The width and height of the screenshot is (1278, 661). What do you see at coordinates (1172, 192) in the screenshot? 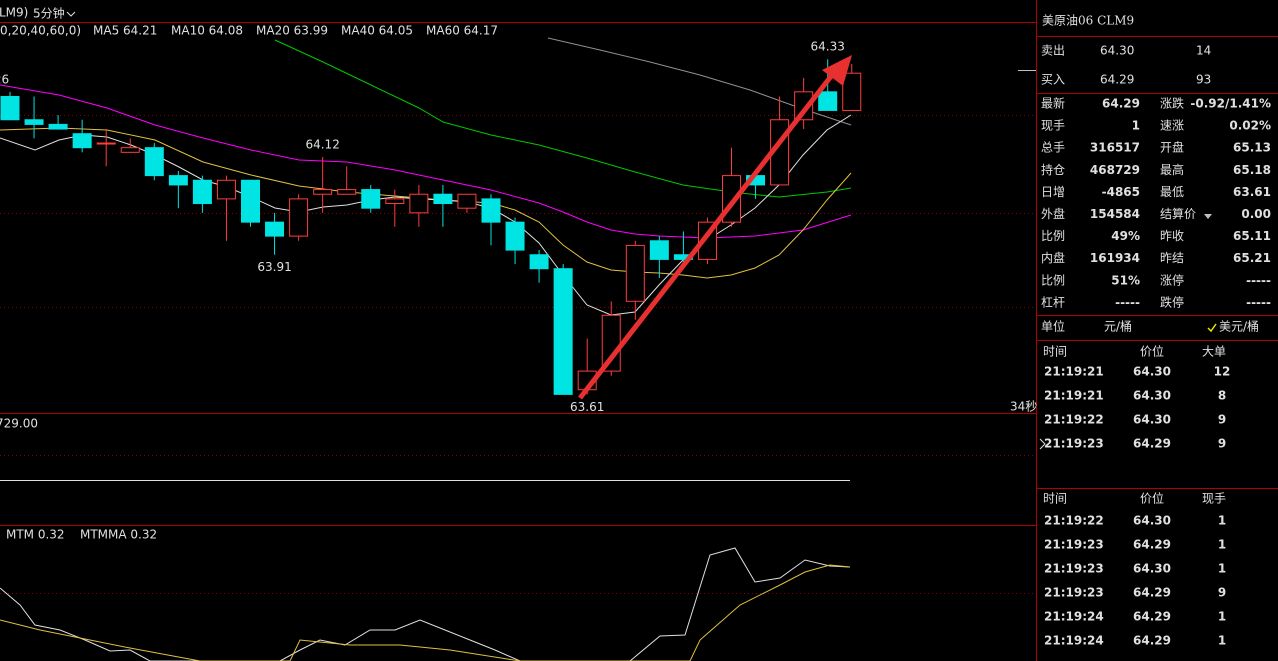
I see `stat-label: 最低` at bounding box center [1172, 192].